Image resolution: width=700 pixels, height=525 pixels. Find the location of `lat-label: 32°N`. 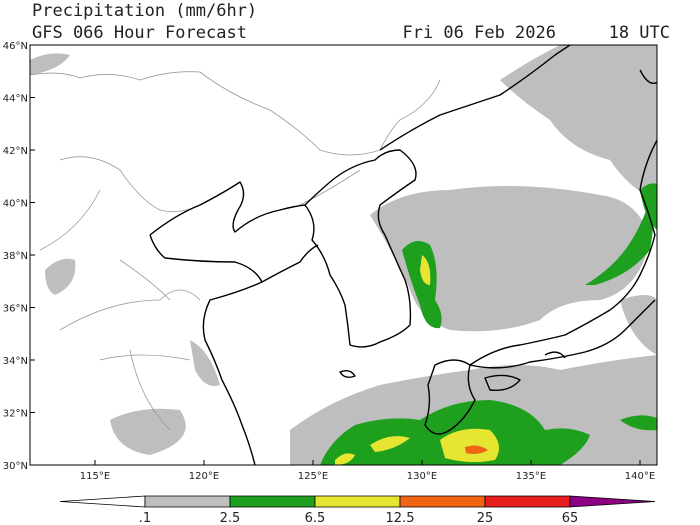

lat-label: 32°N is located at coordinates (15, 414).